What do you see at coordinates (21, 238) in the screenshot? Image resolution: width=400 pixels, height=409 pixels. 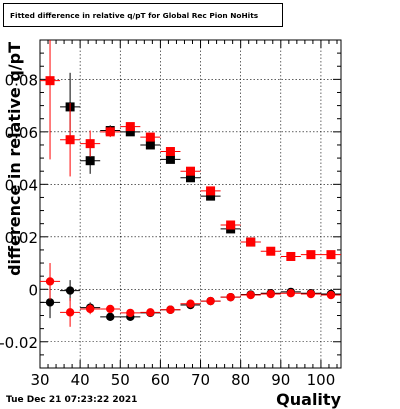 I see `y-tick-label: 0.02` at bounding box center [21, 238].